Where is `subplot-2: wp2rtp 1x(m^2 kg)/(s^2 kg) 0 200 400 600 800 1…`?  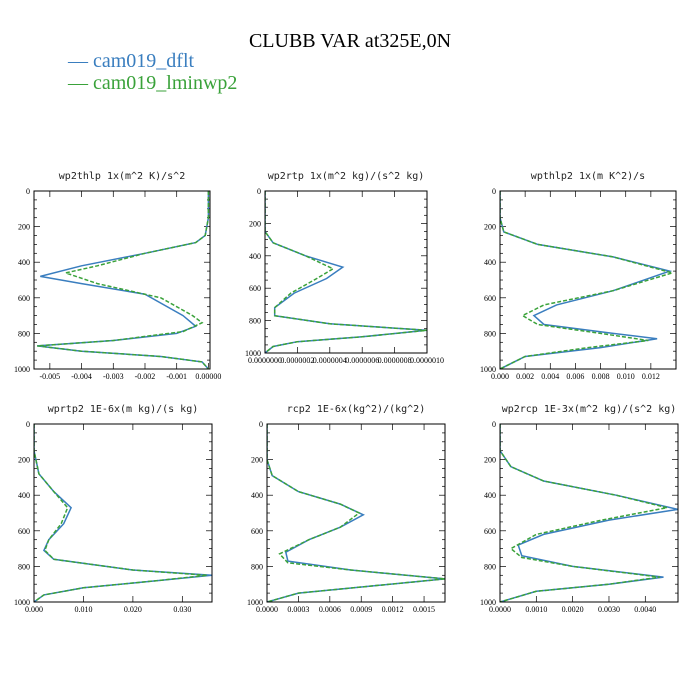 subplot-2: wp2rtp 1x(m^2 kg)/(s^2 kg) 0 200 400 600 800 1… is located at coordinates (344, 268).